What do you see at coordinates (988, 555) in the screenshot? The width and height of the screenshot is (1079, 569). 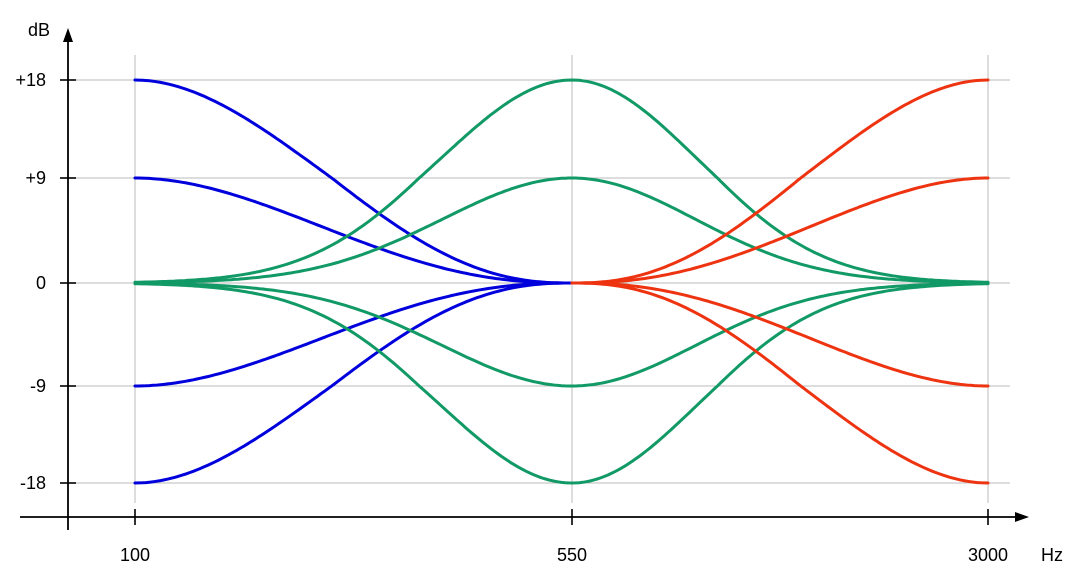 I see `x-tick-label: 3000` at bounding box center [988, 555].